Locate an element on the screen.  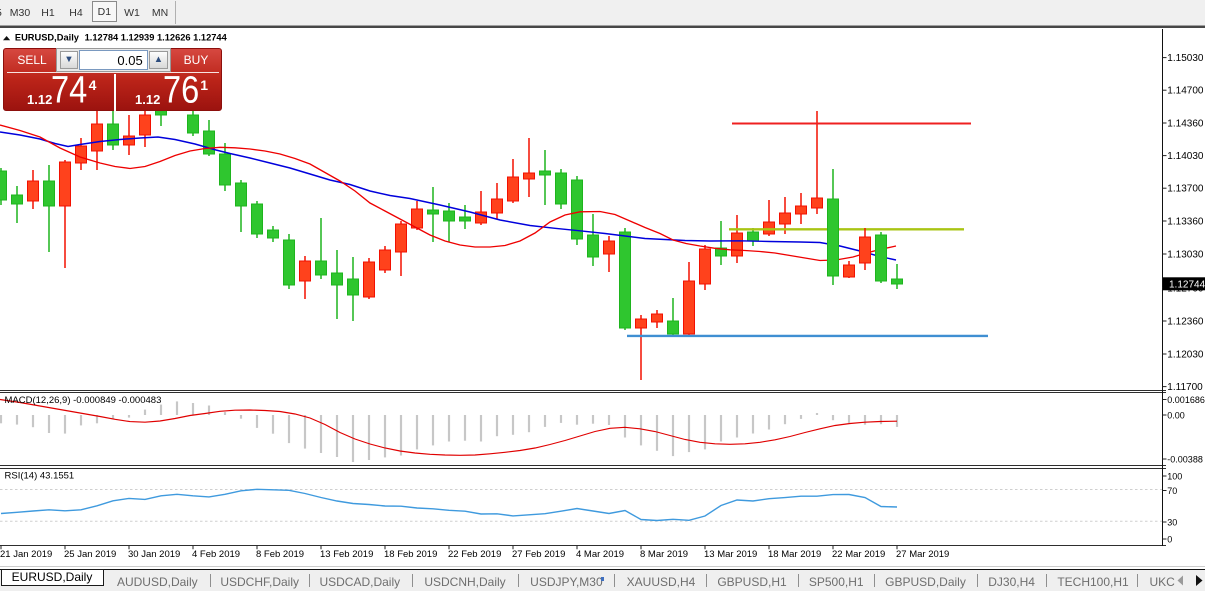
svg-text: 0.001686 is located at coordinates (1186, 400).